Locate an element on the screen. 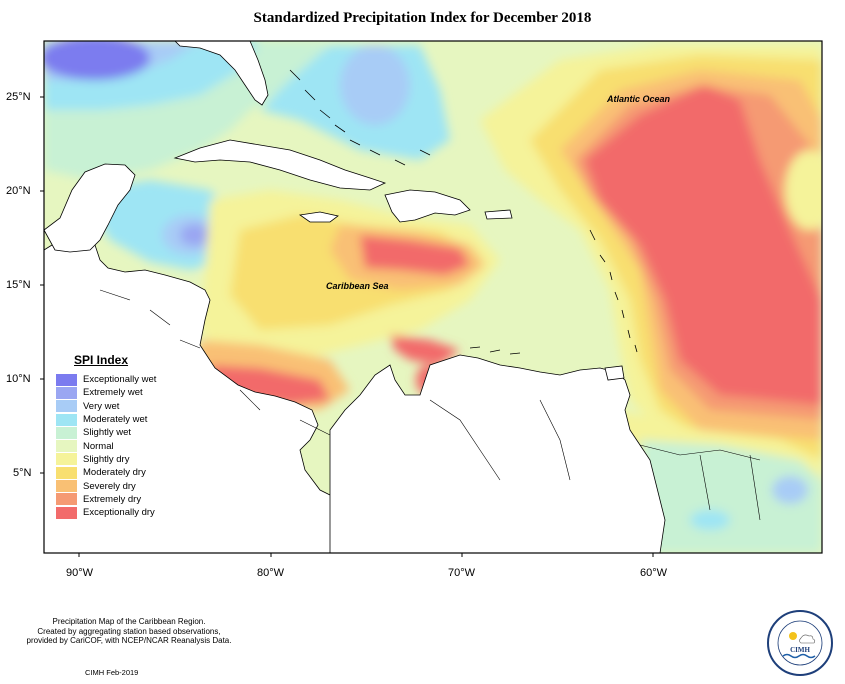 This screenshot has height=684, width=845. cimh-logo: CIMH is located at coordinates (800, 643).